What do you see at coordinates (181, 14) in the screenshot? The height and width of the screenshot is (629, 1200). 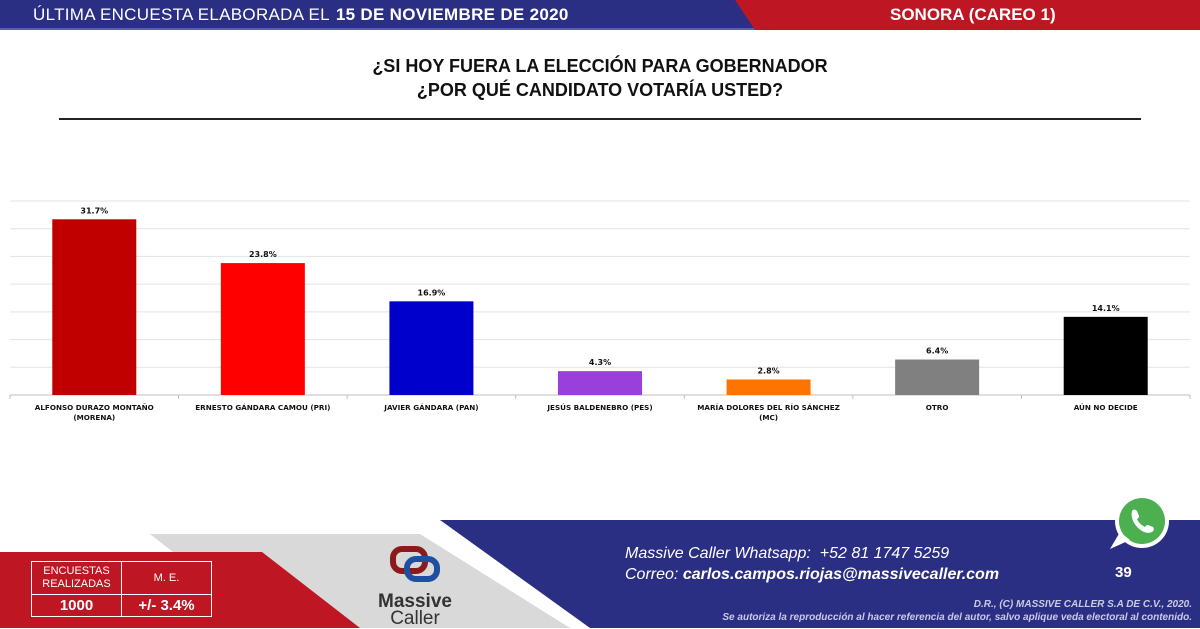 I see `date-prefix: ÚLTIMA ENCUESTA ELABORADA EL` at bounding box center [181, 14].